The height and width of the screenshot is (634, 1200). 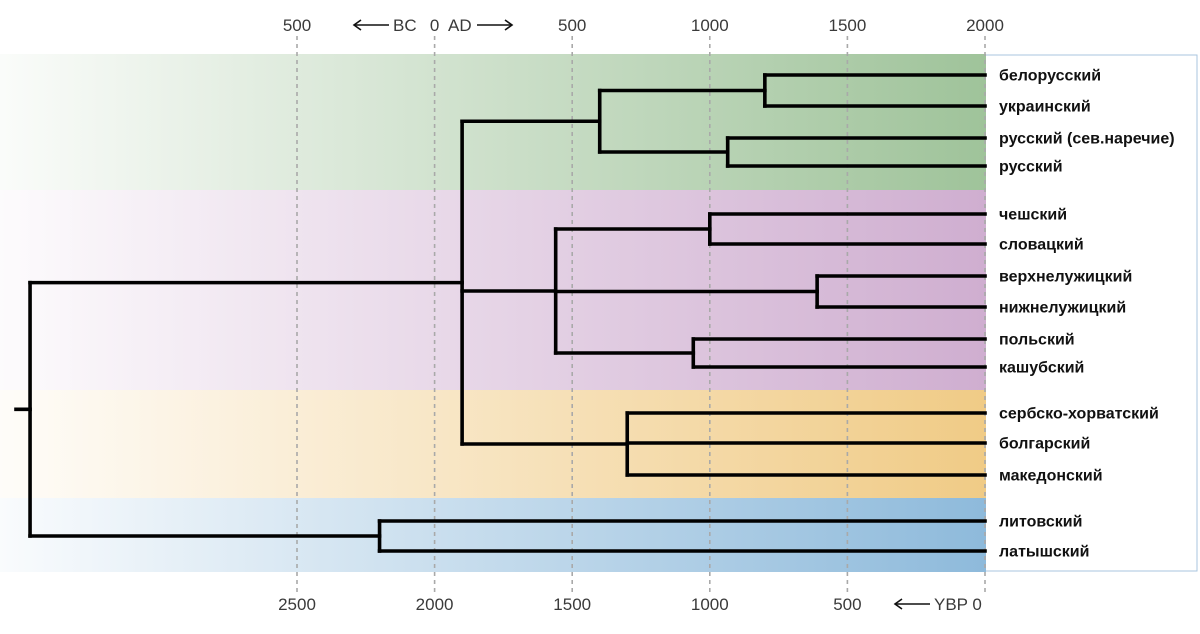 What do you see at coordinates (1041, 245) in the screenshot?
I see `language-label: словацкий` at bounding box center [1041, 245].